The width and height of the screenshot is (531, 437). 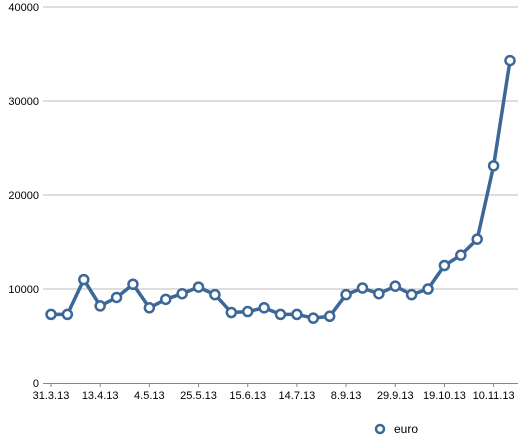 I want to click on y-tick-label: 30000, so click(x=23, y=102).